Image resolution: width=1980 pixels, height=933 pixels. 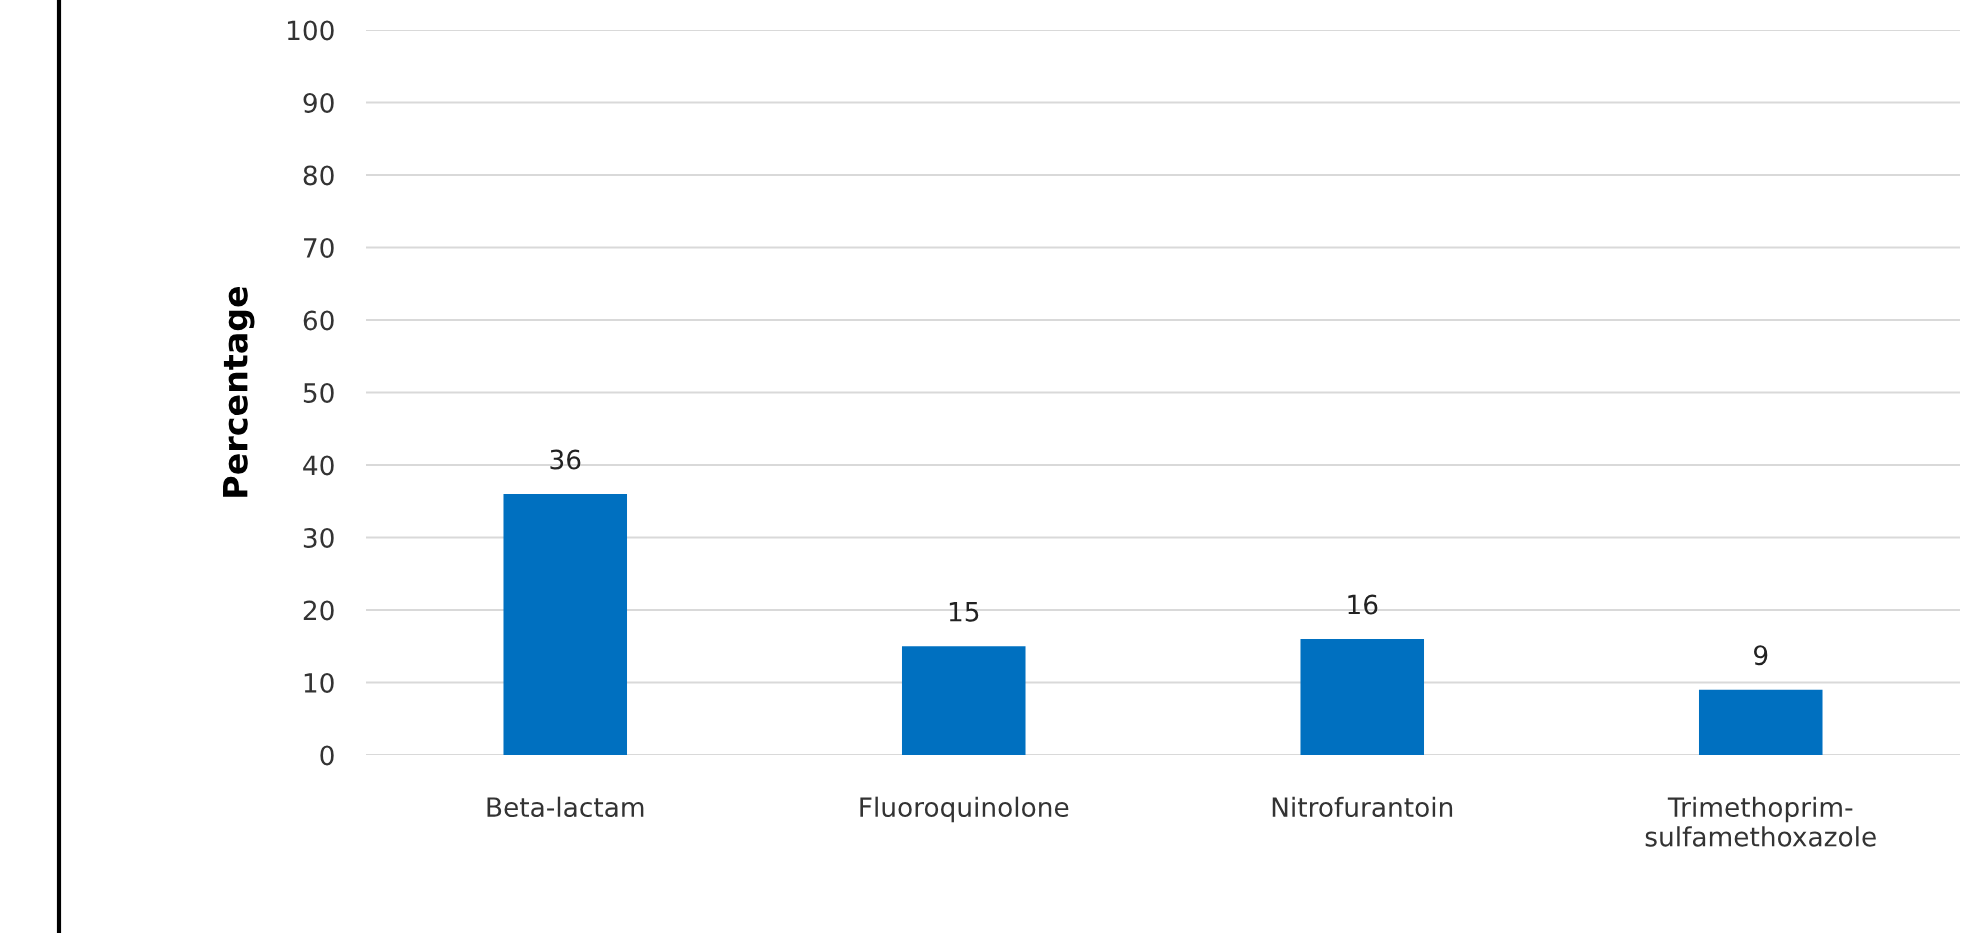 I want to click on y-tick-label: 50, so click(x=318, y=392).